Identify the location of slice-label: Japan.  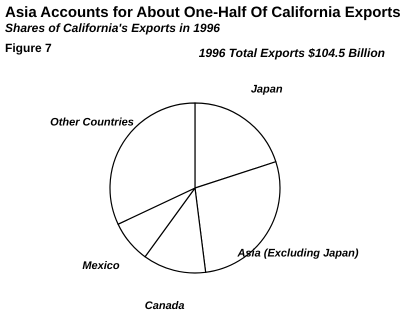
(266, 89).